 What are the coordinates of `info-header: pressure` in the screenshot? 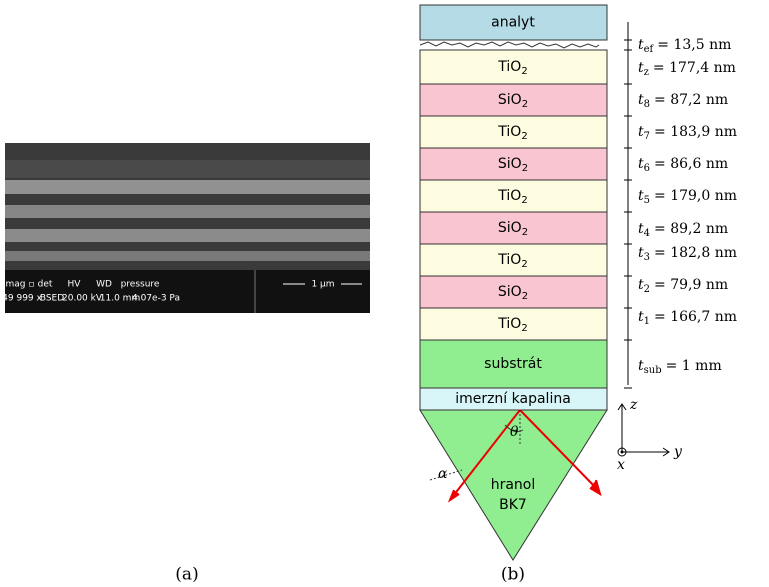 It's located at (140, 285).